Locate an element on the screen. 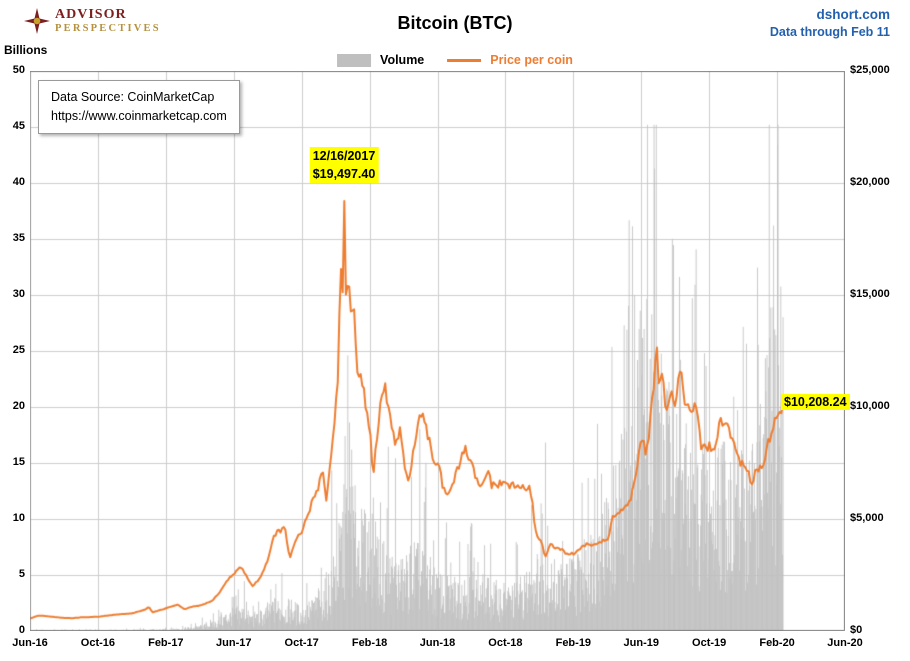 The height and width of the screenshot is (661, 910). x-axis-tick-label: Jun-17 is located at coordinates (234, 643).